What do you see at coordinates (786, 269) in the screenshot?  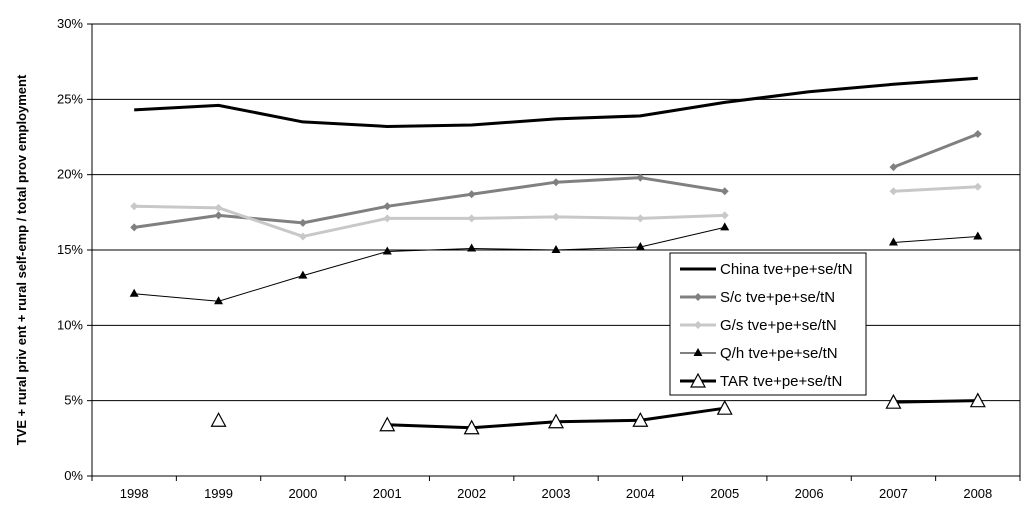 I see `legend-label: China tve+pe+se/tN` at bounding box center [786, 269].